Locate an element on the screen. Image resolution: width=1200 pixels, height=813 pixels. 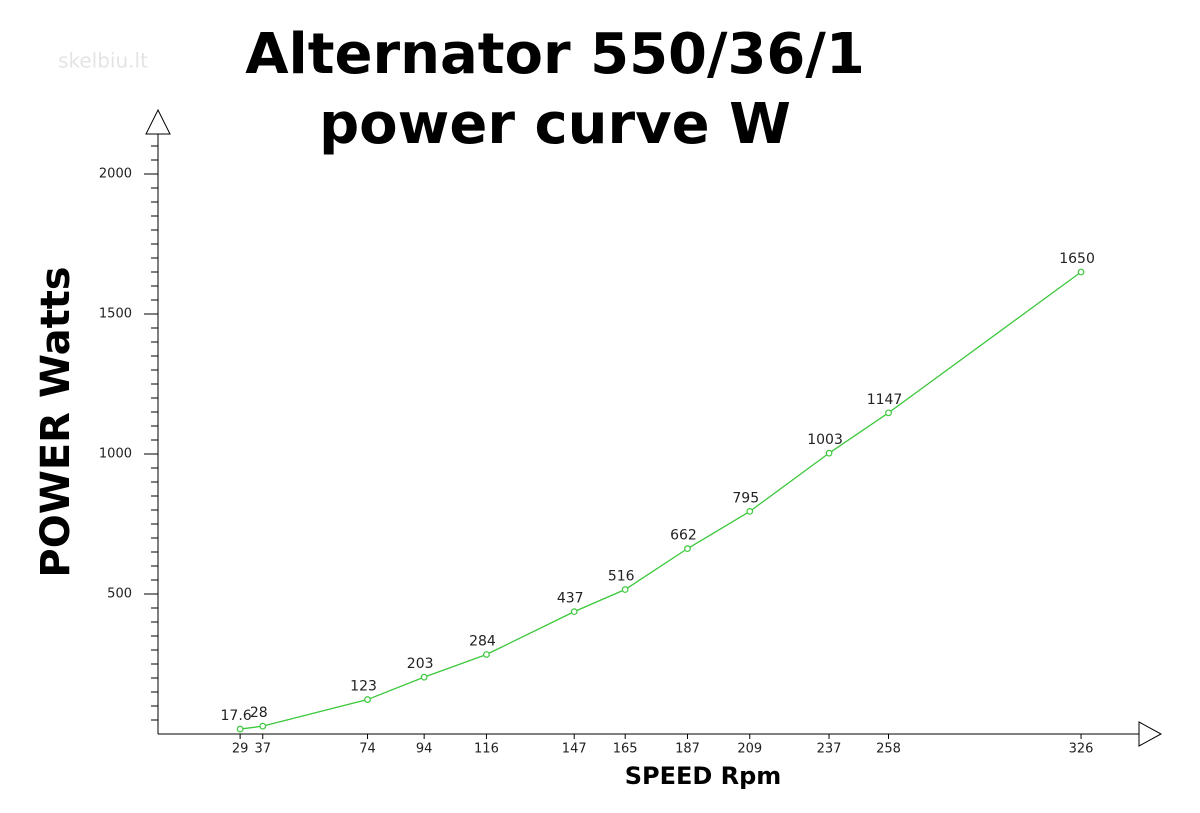
data-label: 662 is located at coordinates (683, 536).